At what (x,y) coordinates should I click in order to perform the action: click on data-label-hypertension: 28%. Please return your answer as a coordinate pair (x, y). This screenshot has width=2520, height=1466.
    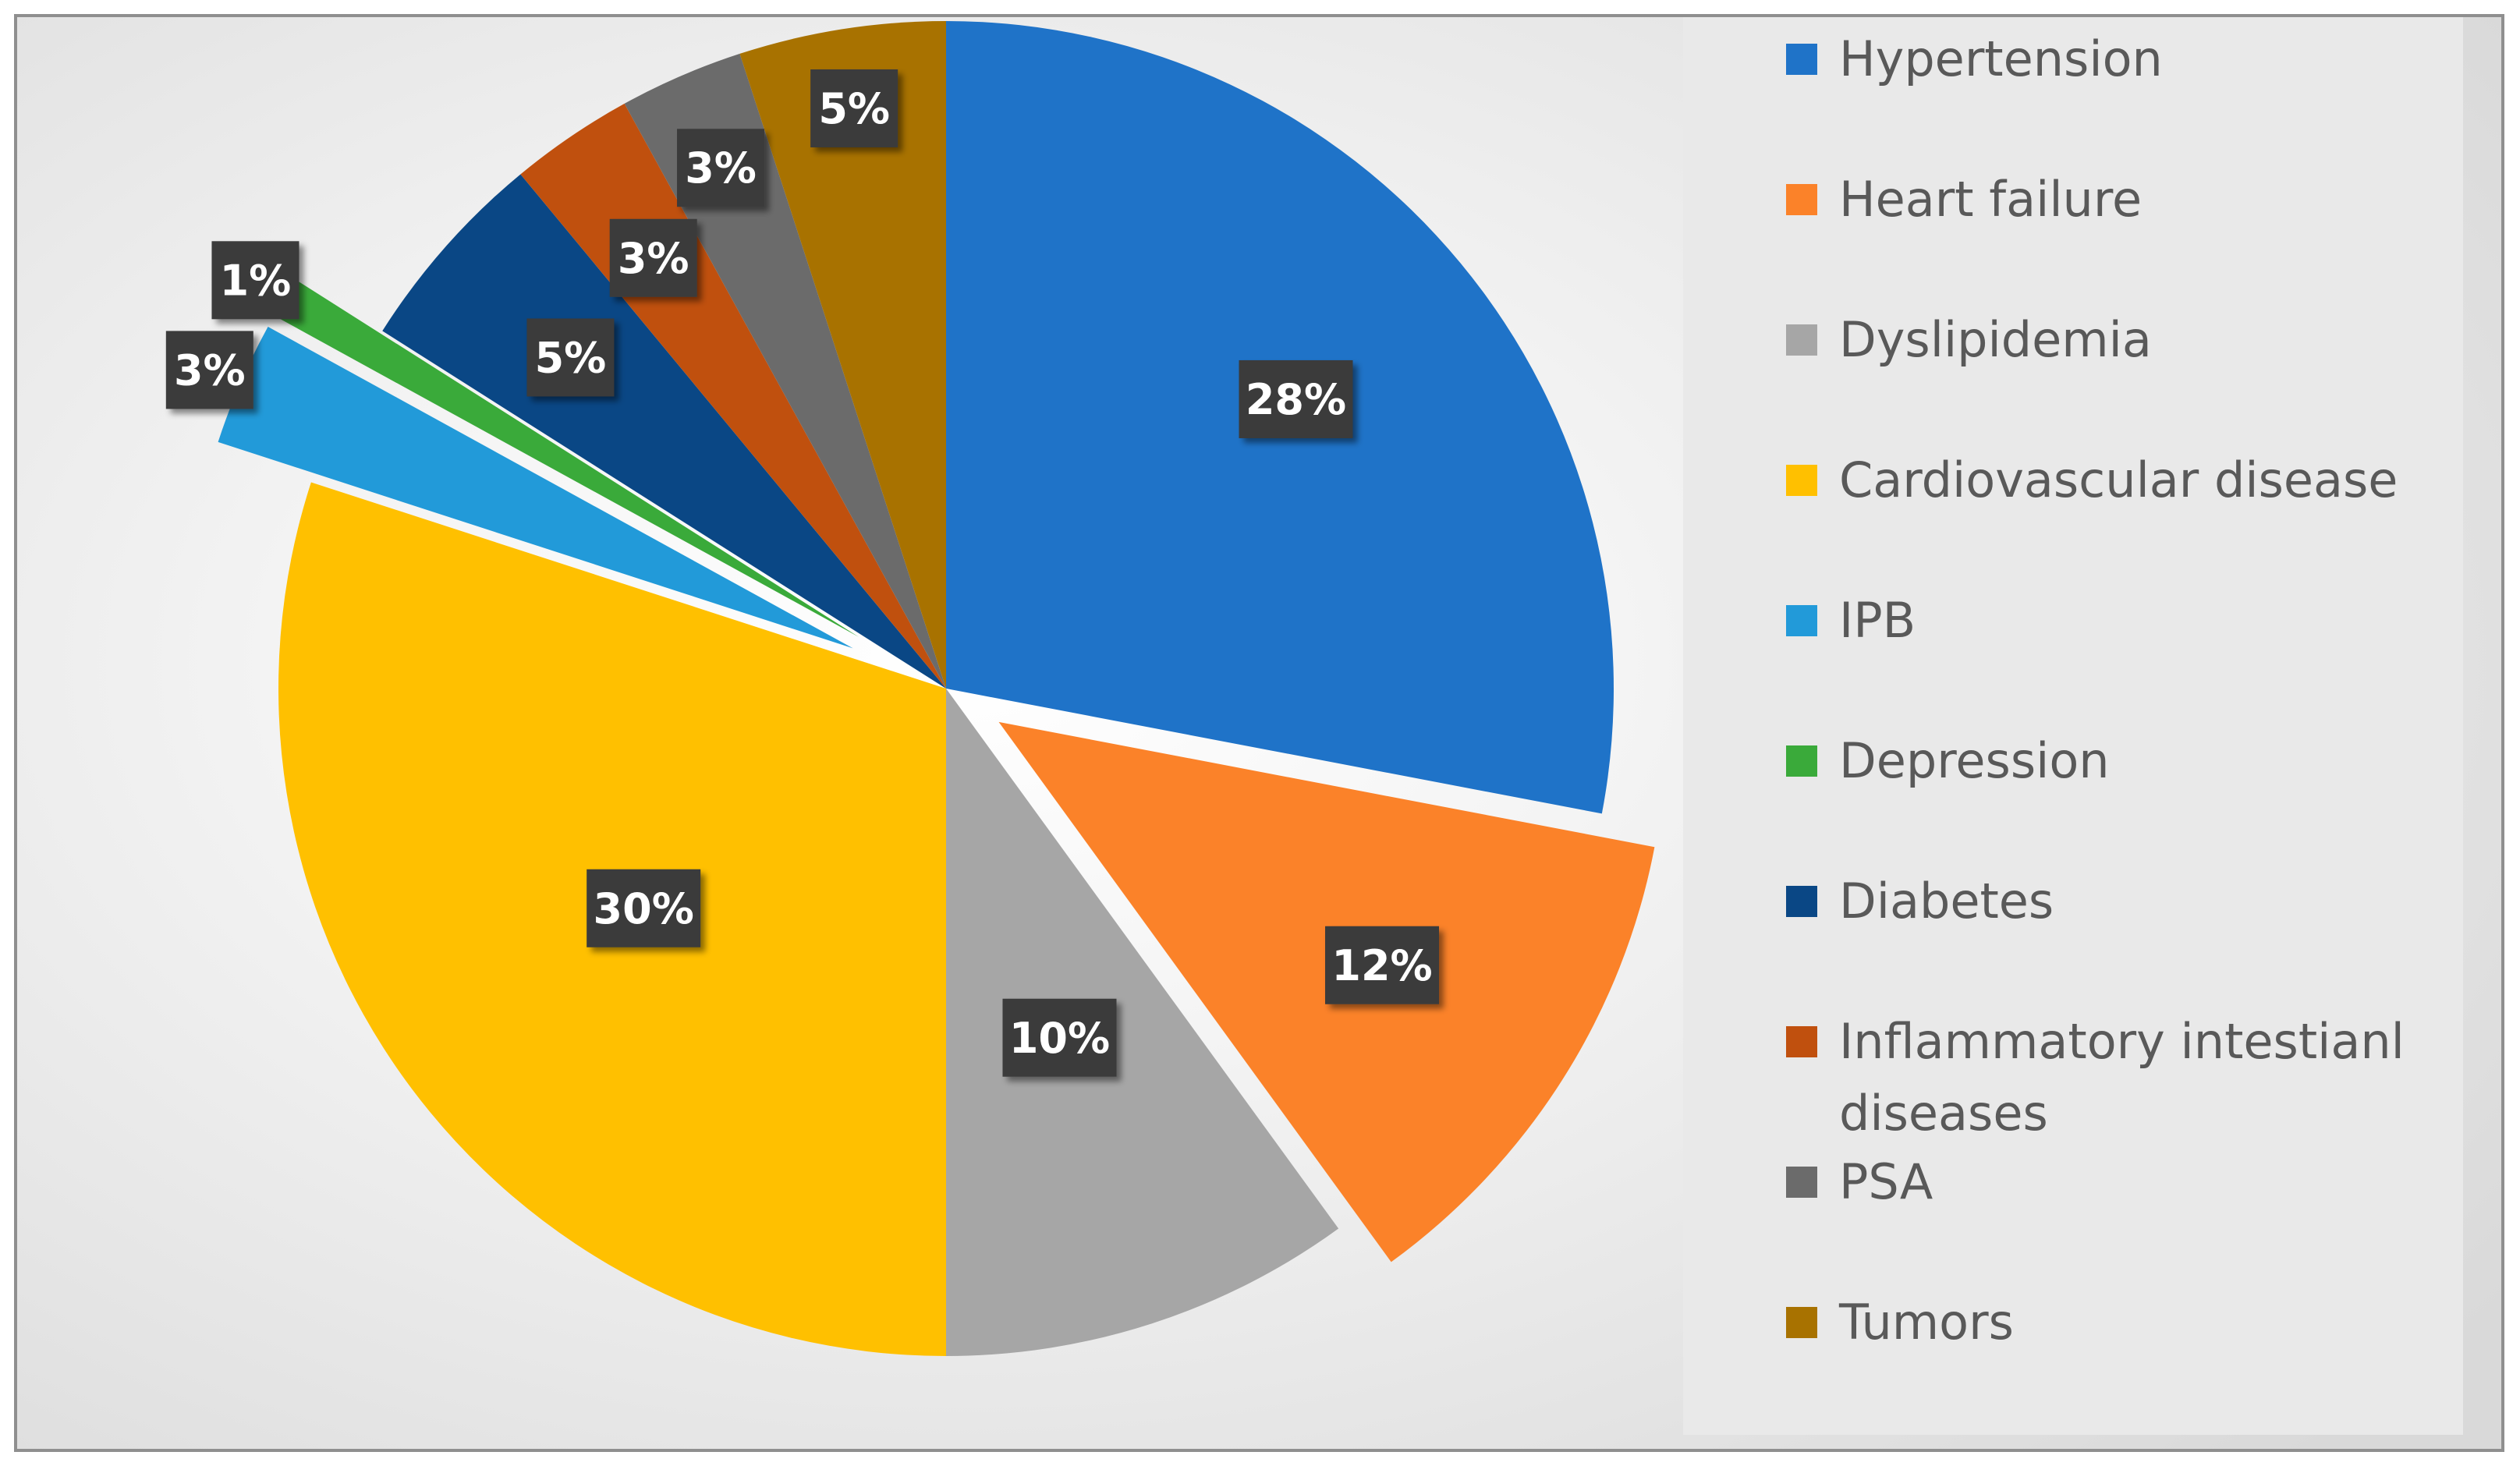
    Looking at the image, I should click on (1296, 398).